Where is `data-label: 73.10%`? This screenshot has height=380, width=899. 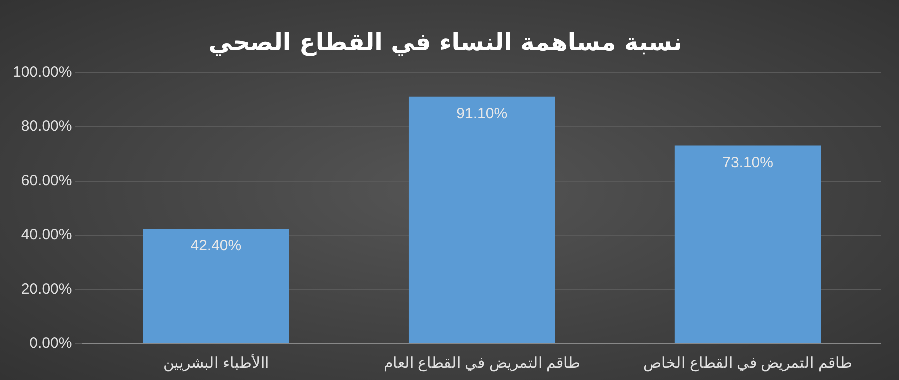 data-label: 73.10% is located at coordinates (748, 163).